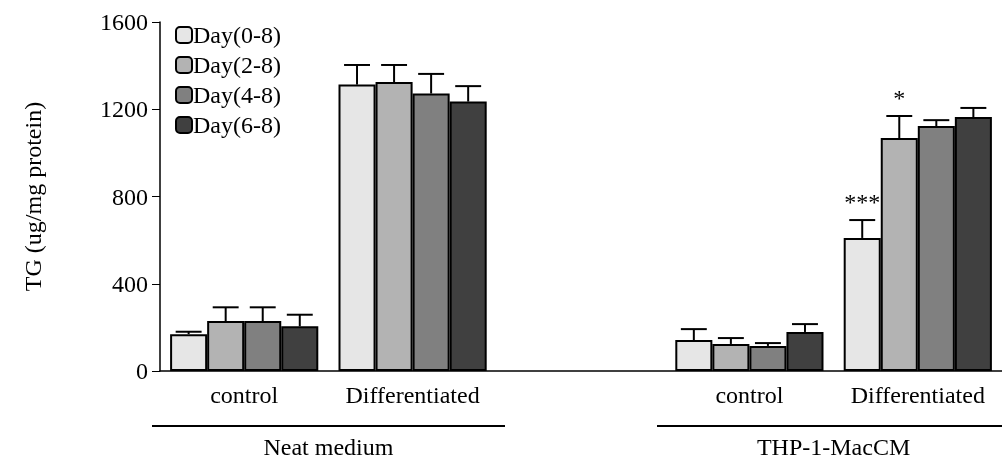 This screenshot has height=471, width=1002. I want to click on text: Neat medium, so click(328, 447).